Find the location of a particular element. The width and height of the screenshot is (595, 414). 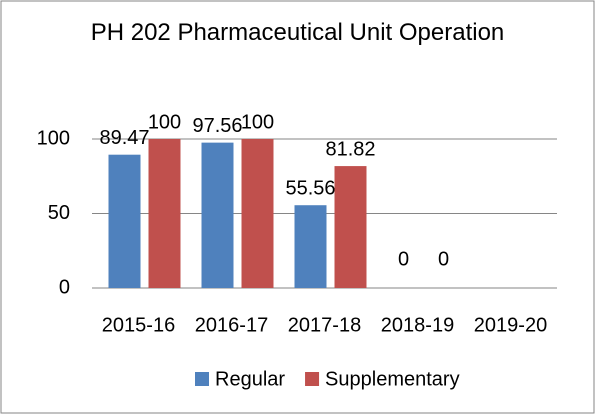

data-label: 97.56 is located at coordinates (217, 126).